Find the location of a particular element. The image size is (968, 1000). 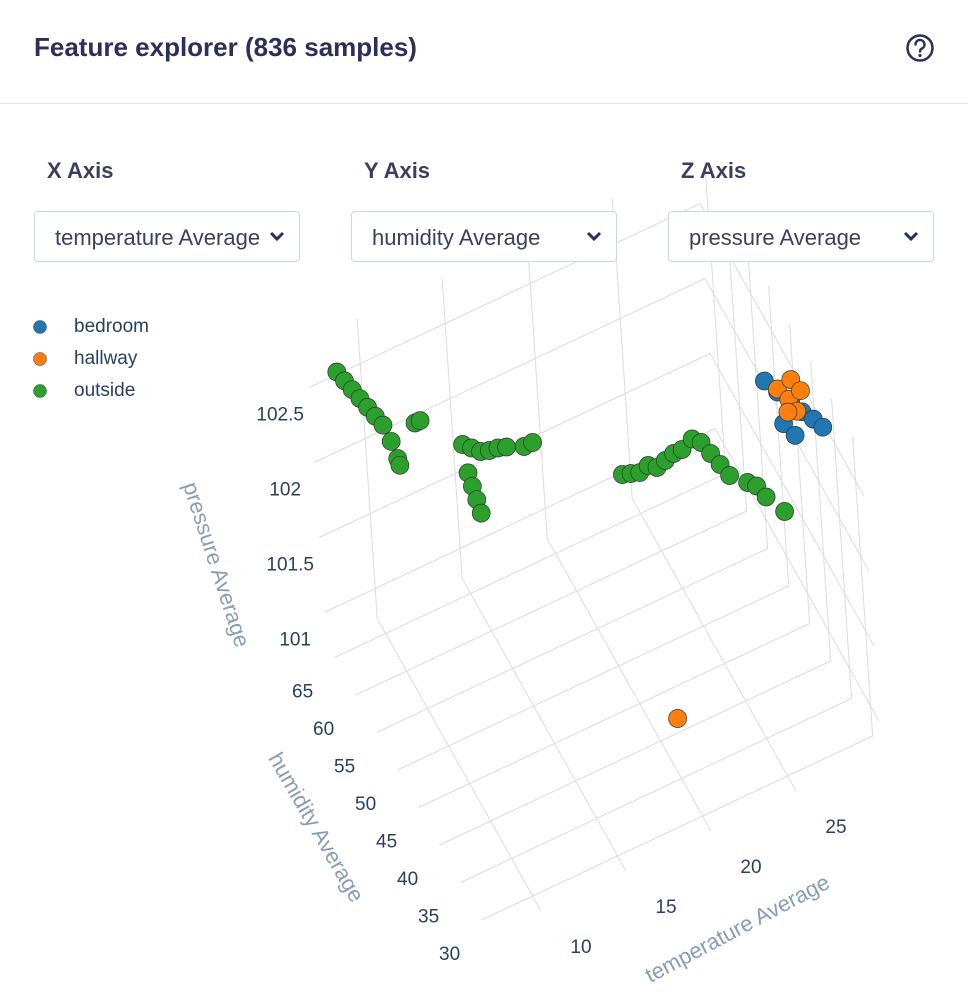

tick-label: 25 is located at coordinates (835, 827).